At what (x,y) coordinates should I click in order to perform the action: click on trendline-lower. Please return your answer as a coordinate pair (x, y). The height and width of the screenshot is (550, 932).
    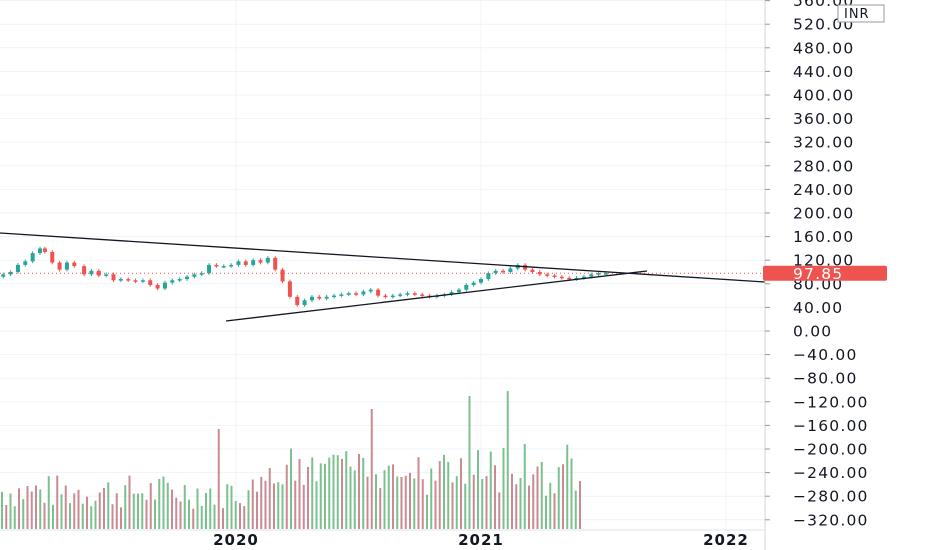
    Looking at the image, I should click on (436, 296).